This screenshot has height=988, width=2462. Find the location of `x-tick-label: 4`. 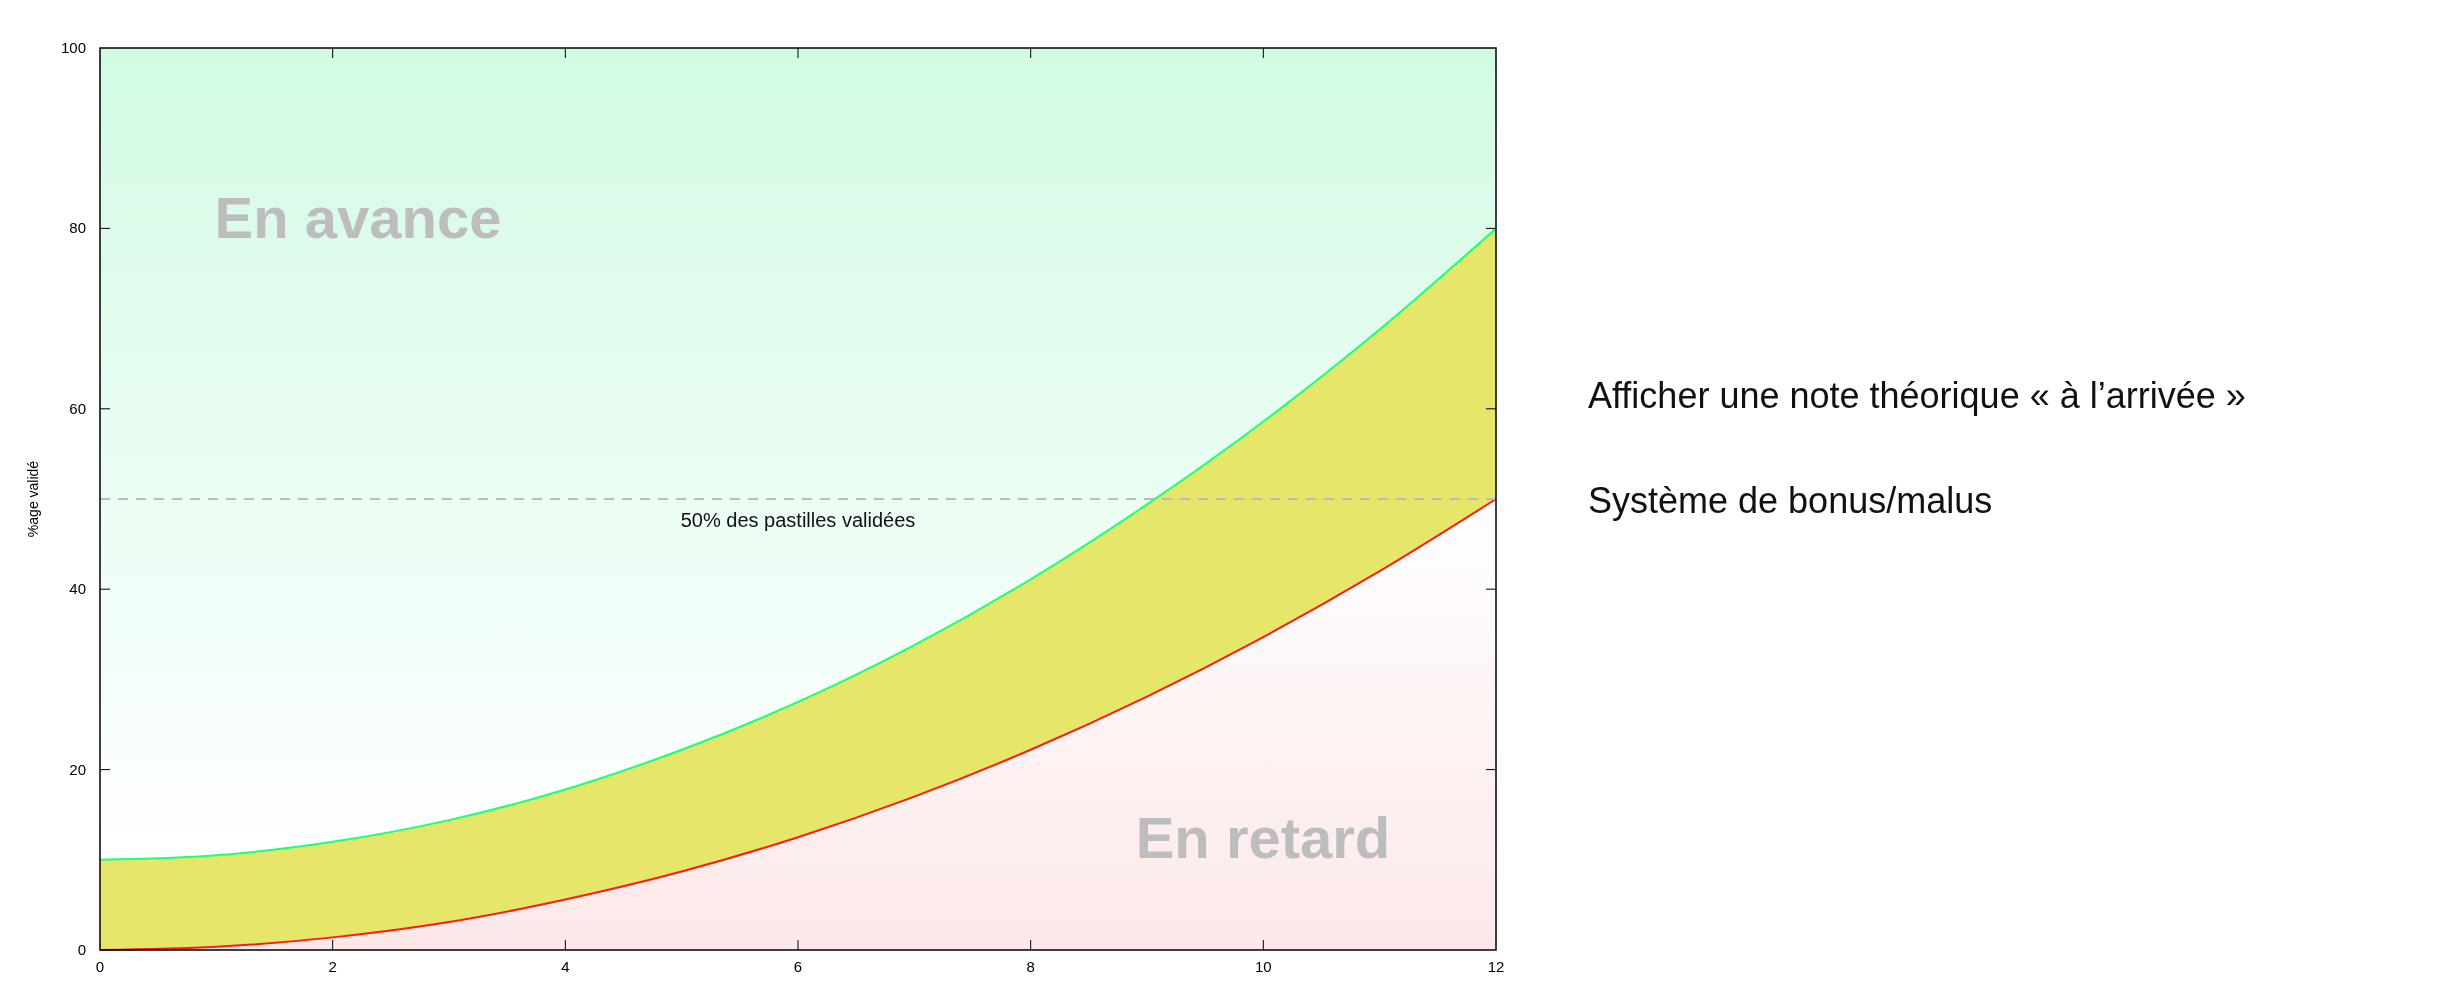

x-tick-label: 4 is located at coordinates (565, 966).